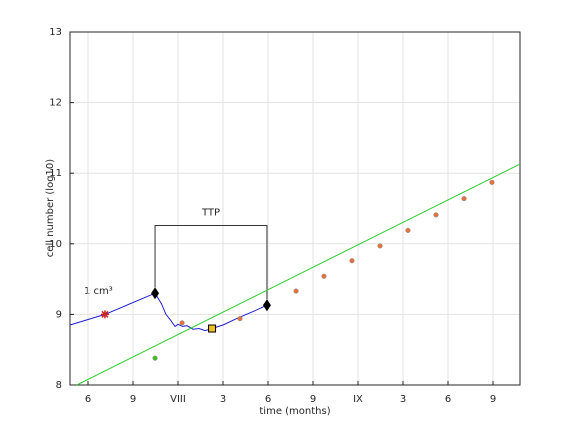 This screenshot has width=575, height=432. Describe the element at coordinates (358, 399) in the screenshot. I see `x-tick-label: IX` at that location.